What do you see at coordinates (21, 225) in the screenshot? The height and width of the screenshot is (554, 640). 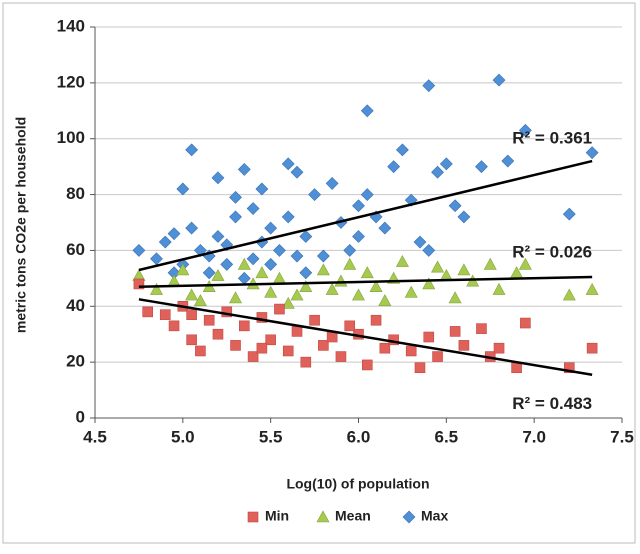 I see `y-axis-label: metric tons CO2e per household` at bounding box center [21, 225].